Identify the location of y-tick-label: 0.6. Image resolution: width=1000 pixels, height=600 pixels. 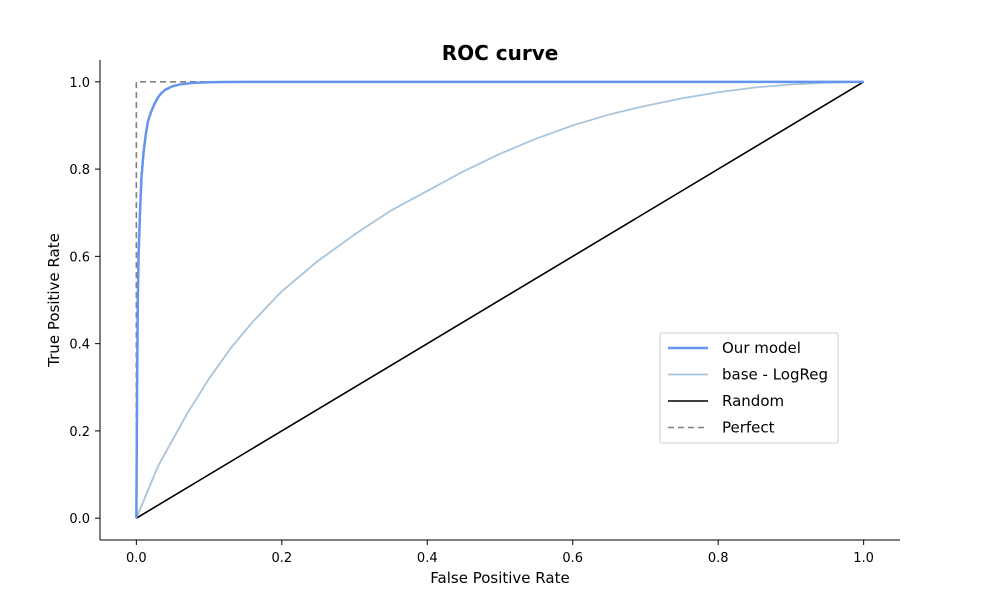
(79, 257).